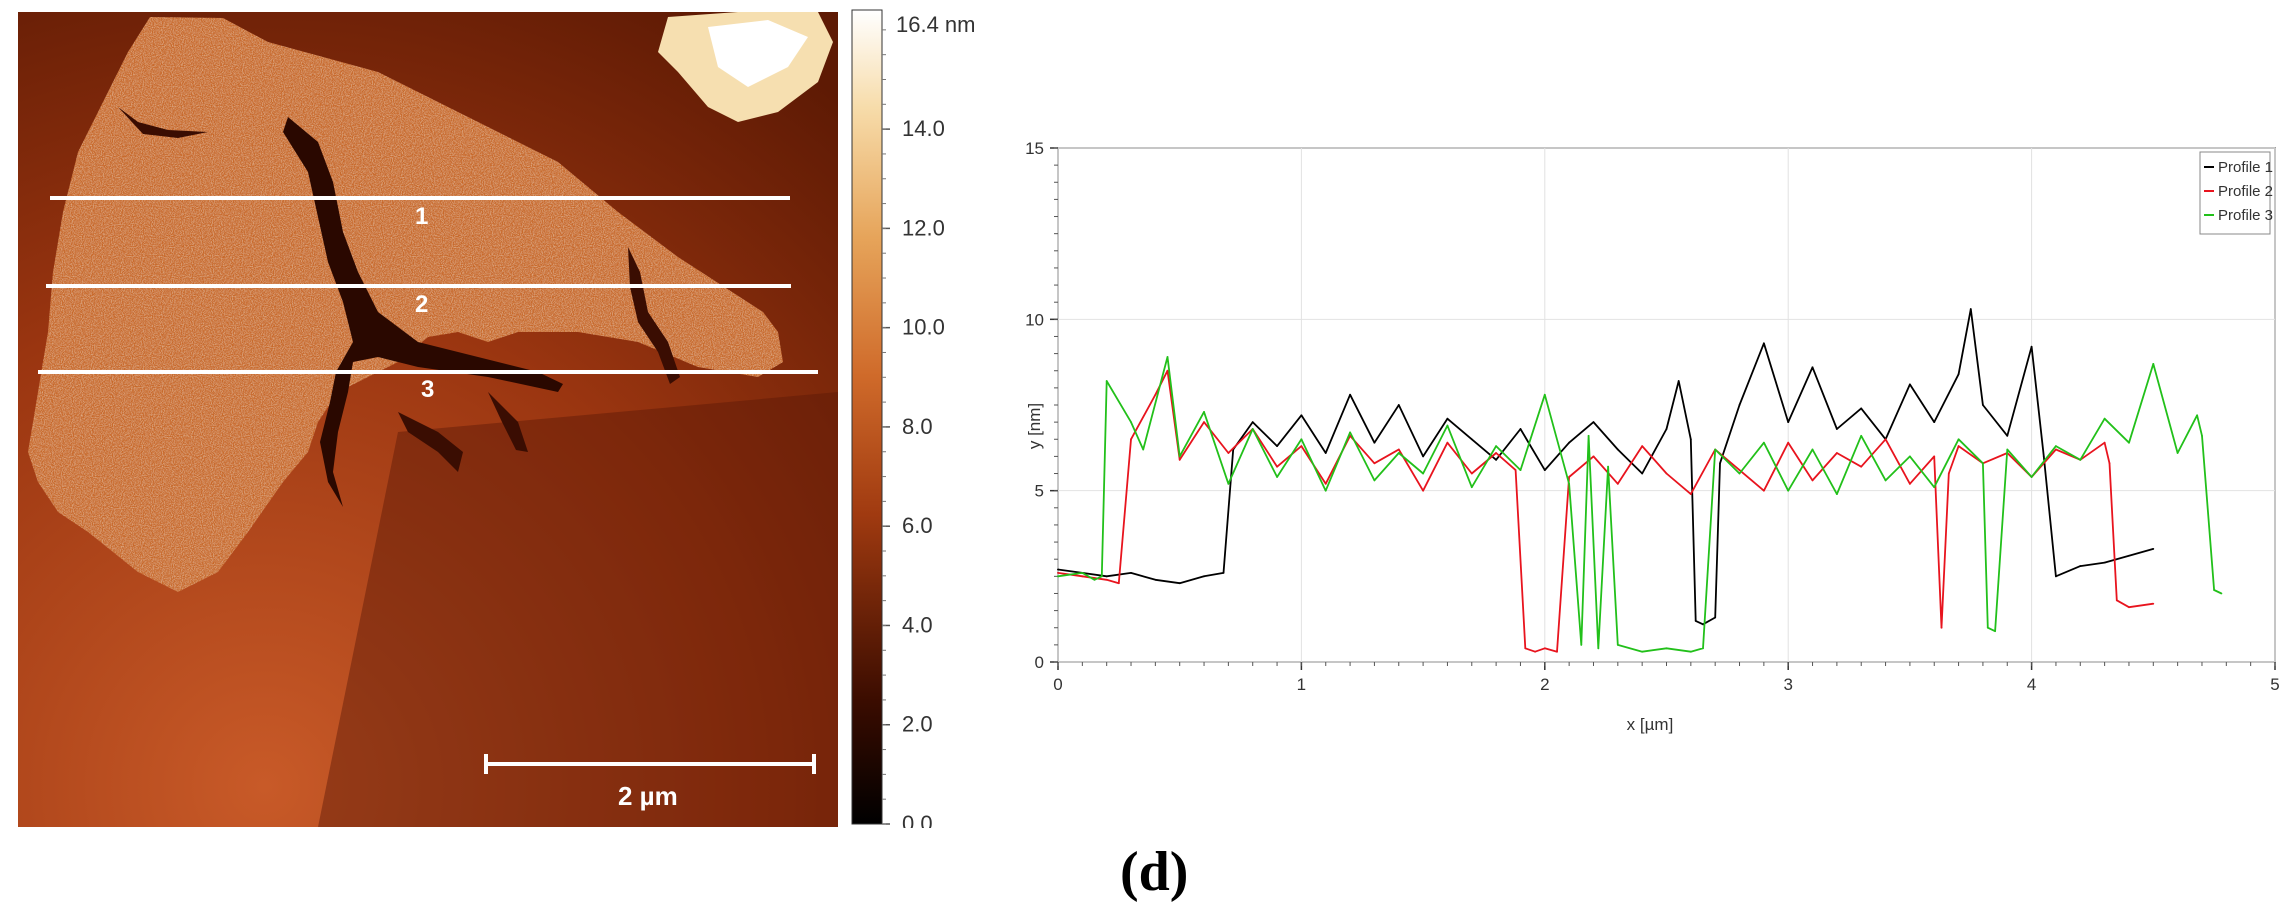 The image size is (2296, 917). Describe the element at coordinates (421, 216) in the screenshot. I see `profile-line-1-label: 1` at that location.